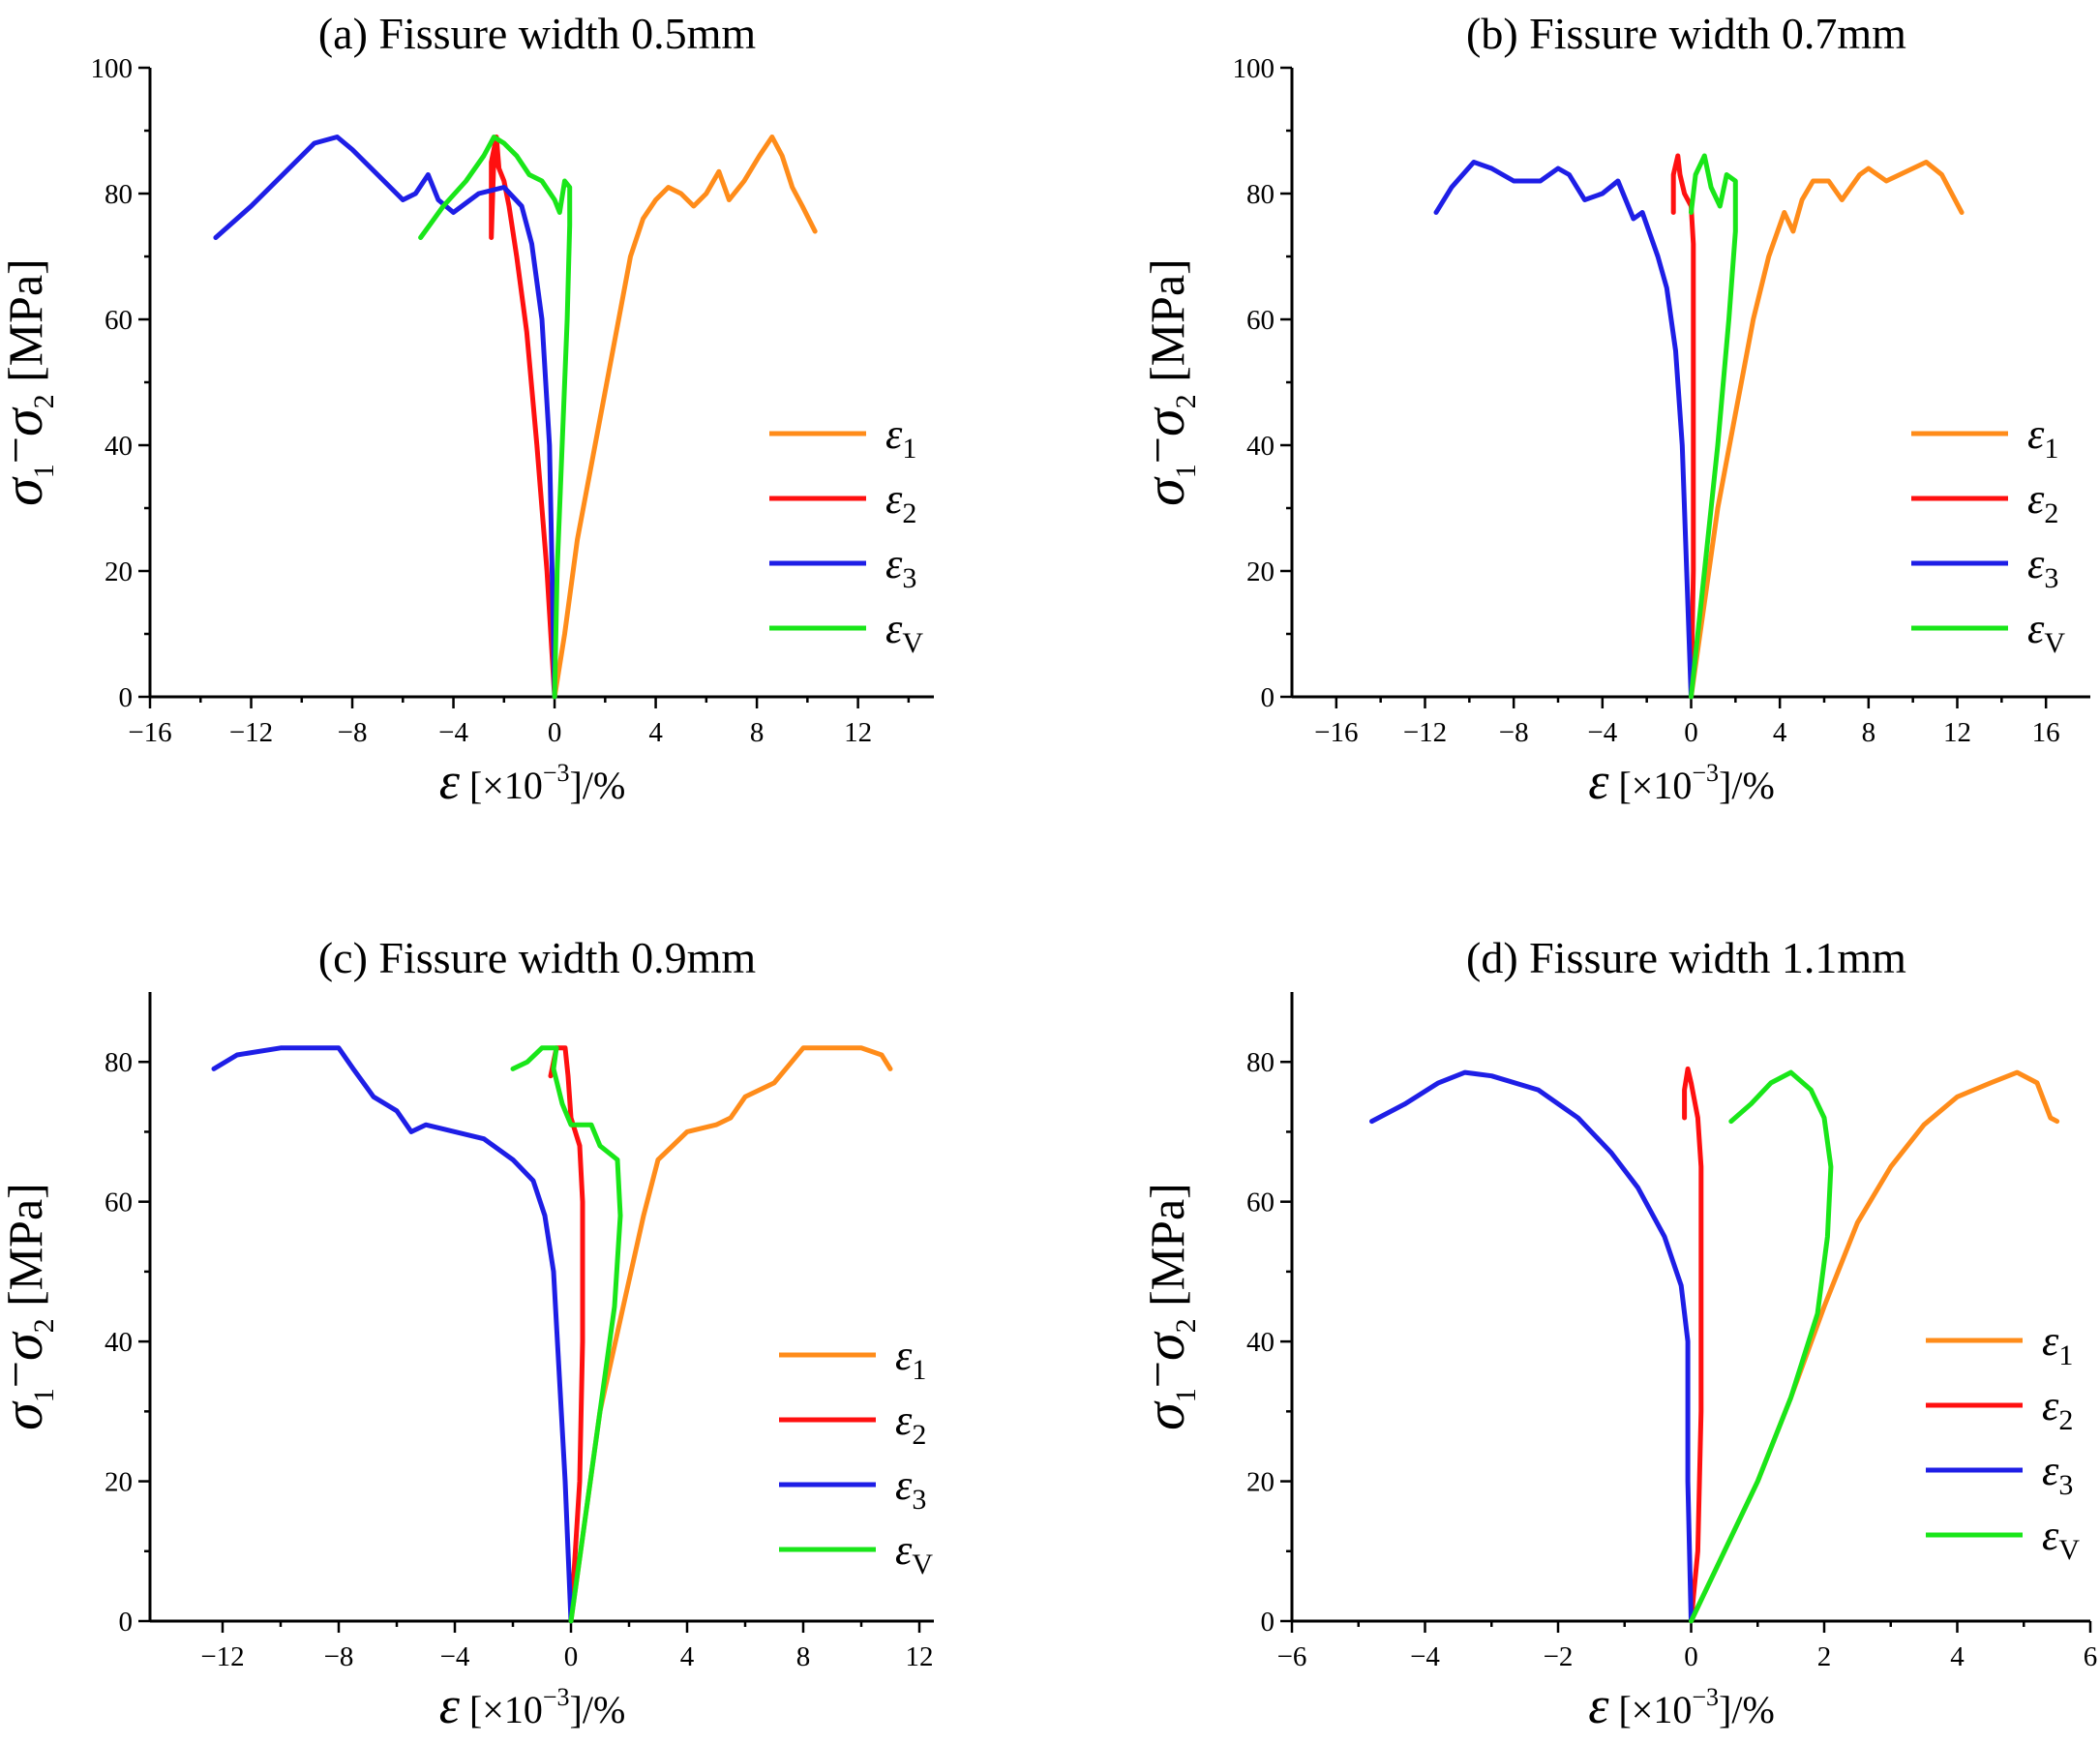 The width and height of the screenshot is (2100, 1744). I want to click on x-label-post: ]/%, so click(598, 1709).